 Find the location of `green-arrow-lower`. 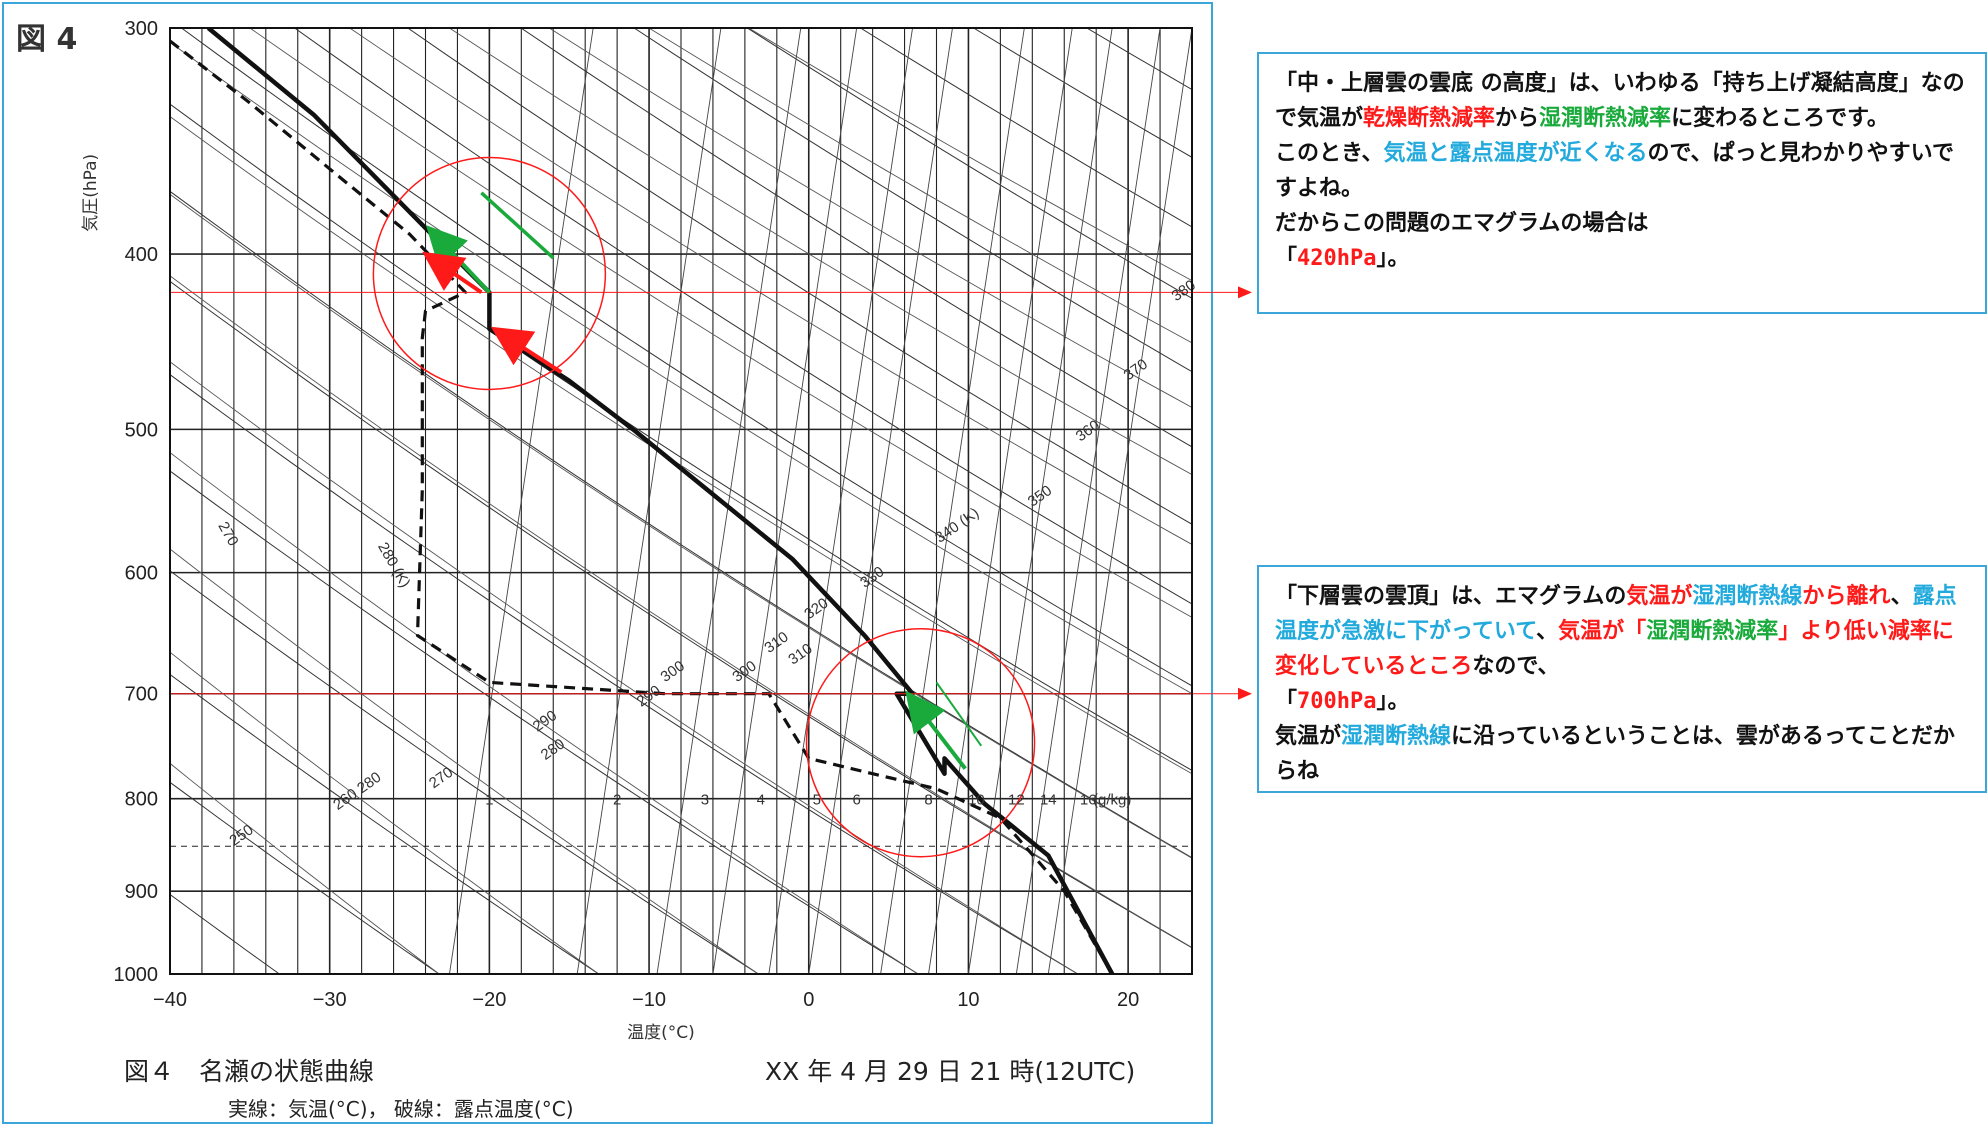

green-arrow-lower is located at coordinates (936, 730).